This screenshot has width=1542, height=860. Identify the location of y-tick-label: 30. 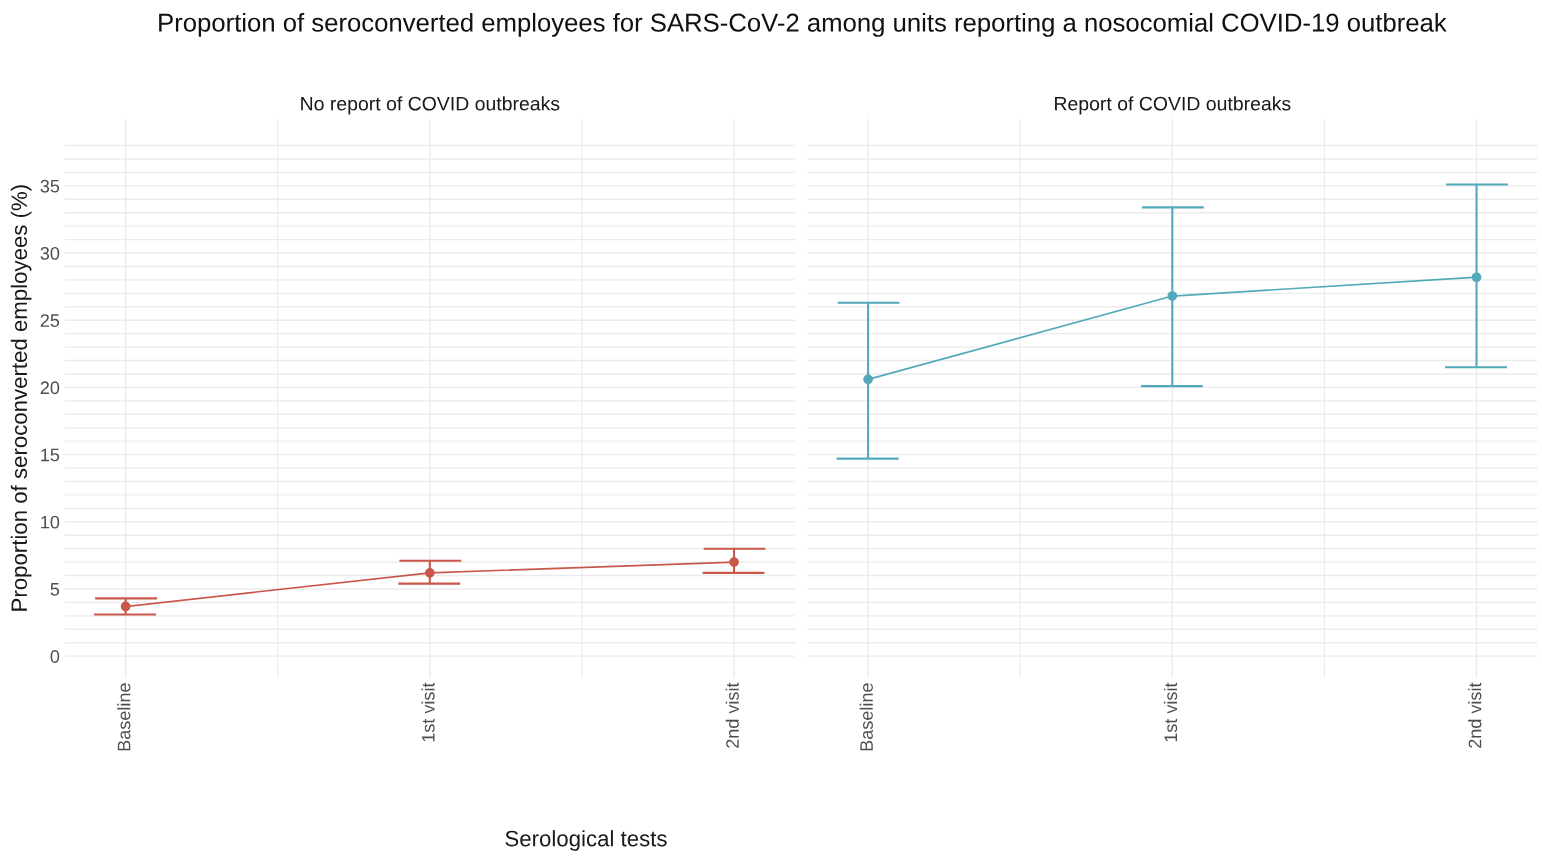
(50, 253).